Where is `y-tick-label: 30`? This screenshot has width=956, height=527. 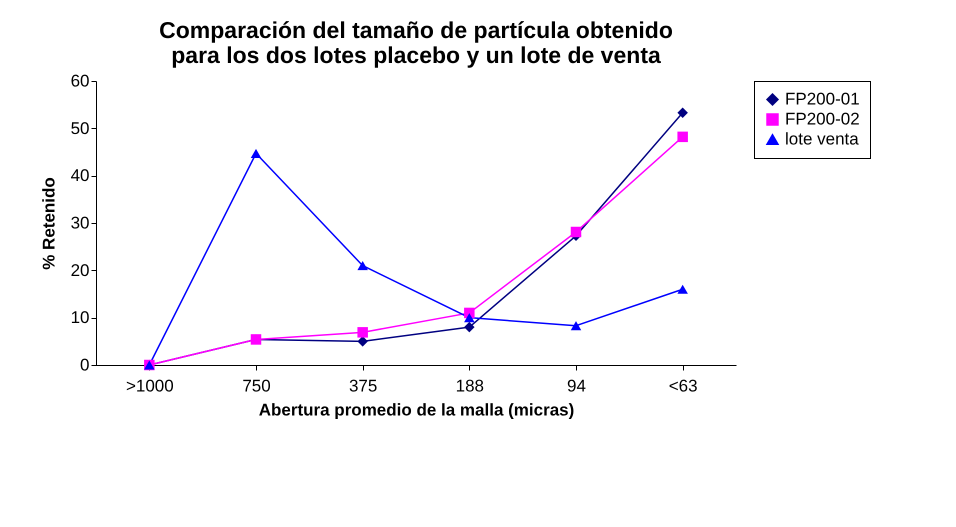 y-tick-label: 30 is located at coordinates (80, 223).